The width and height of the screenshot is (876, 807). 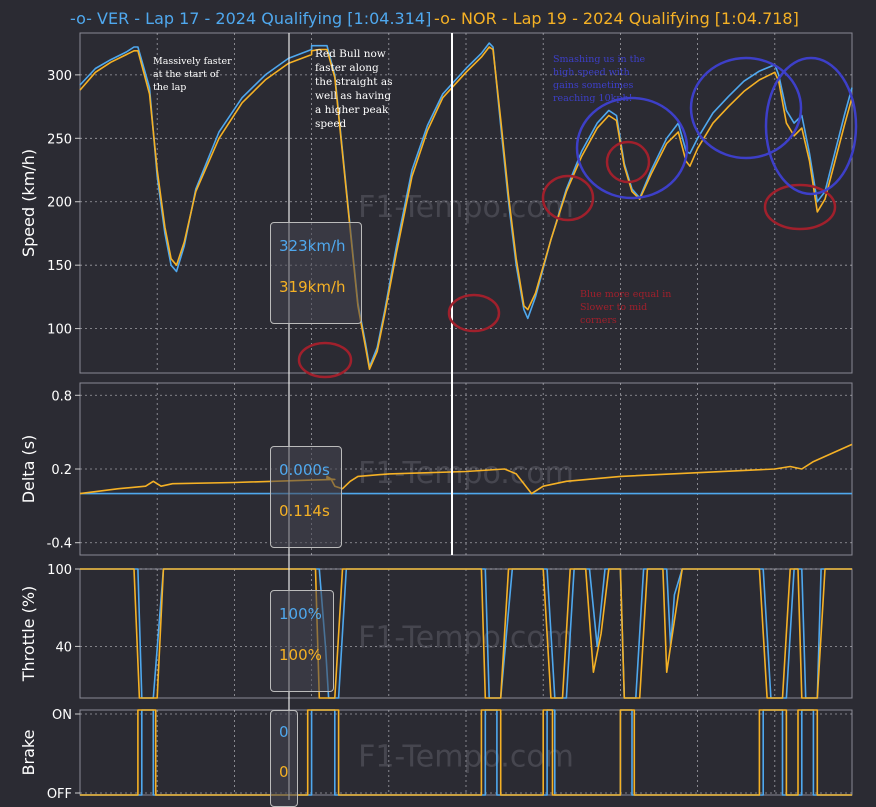 I want to click on y-tick-label: 200, so click(x=59, y=203).